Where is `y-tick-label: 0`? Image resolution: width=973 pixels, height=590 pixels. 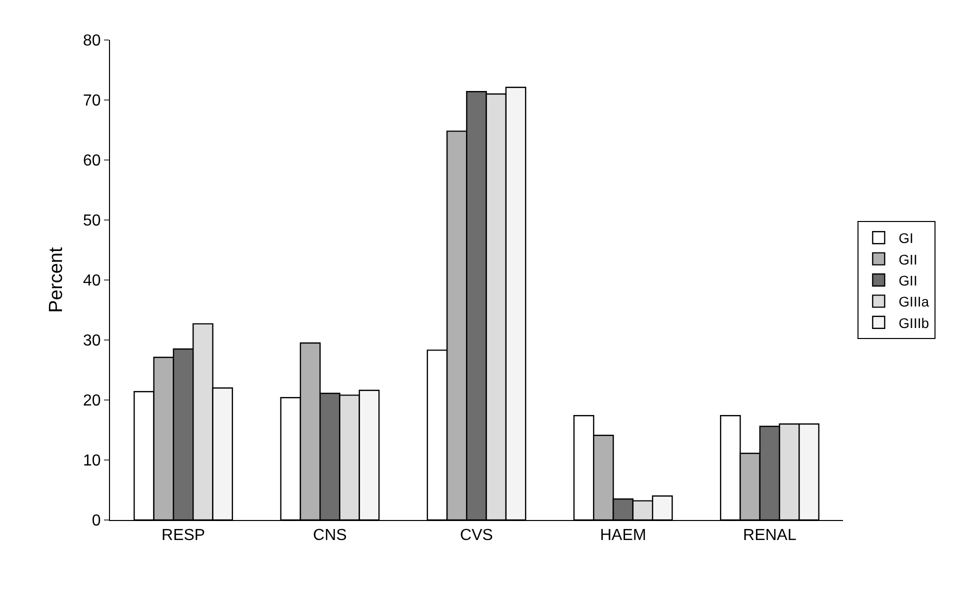
y-tick-label: 0 is located at coordinates (96, 521).